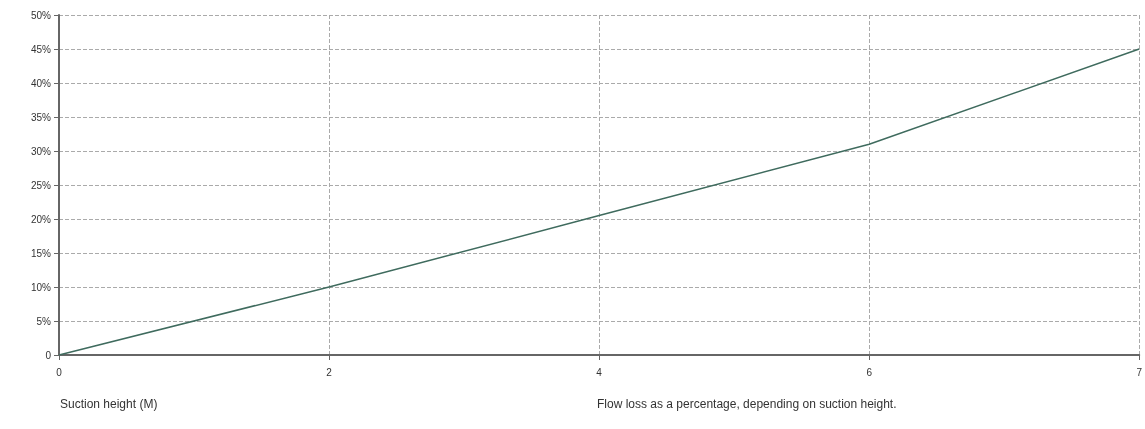 The width and height of the screenshot is (1145, 429). I want to click on y-tick-label: 45%, so click(41, 49).